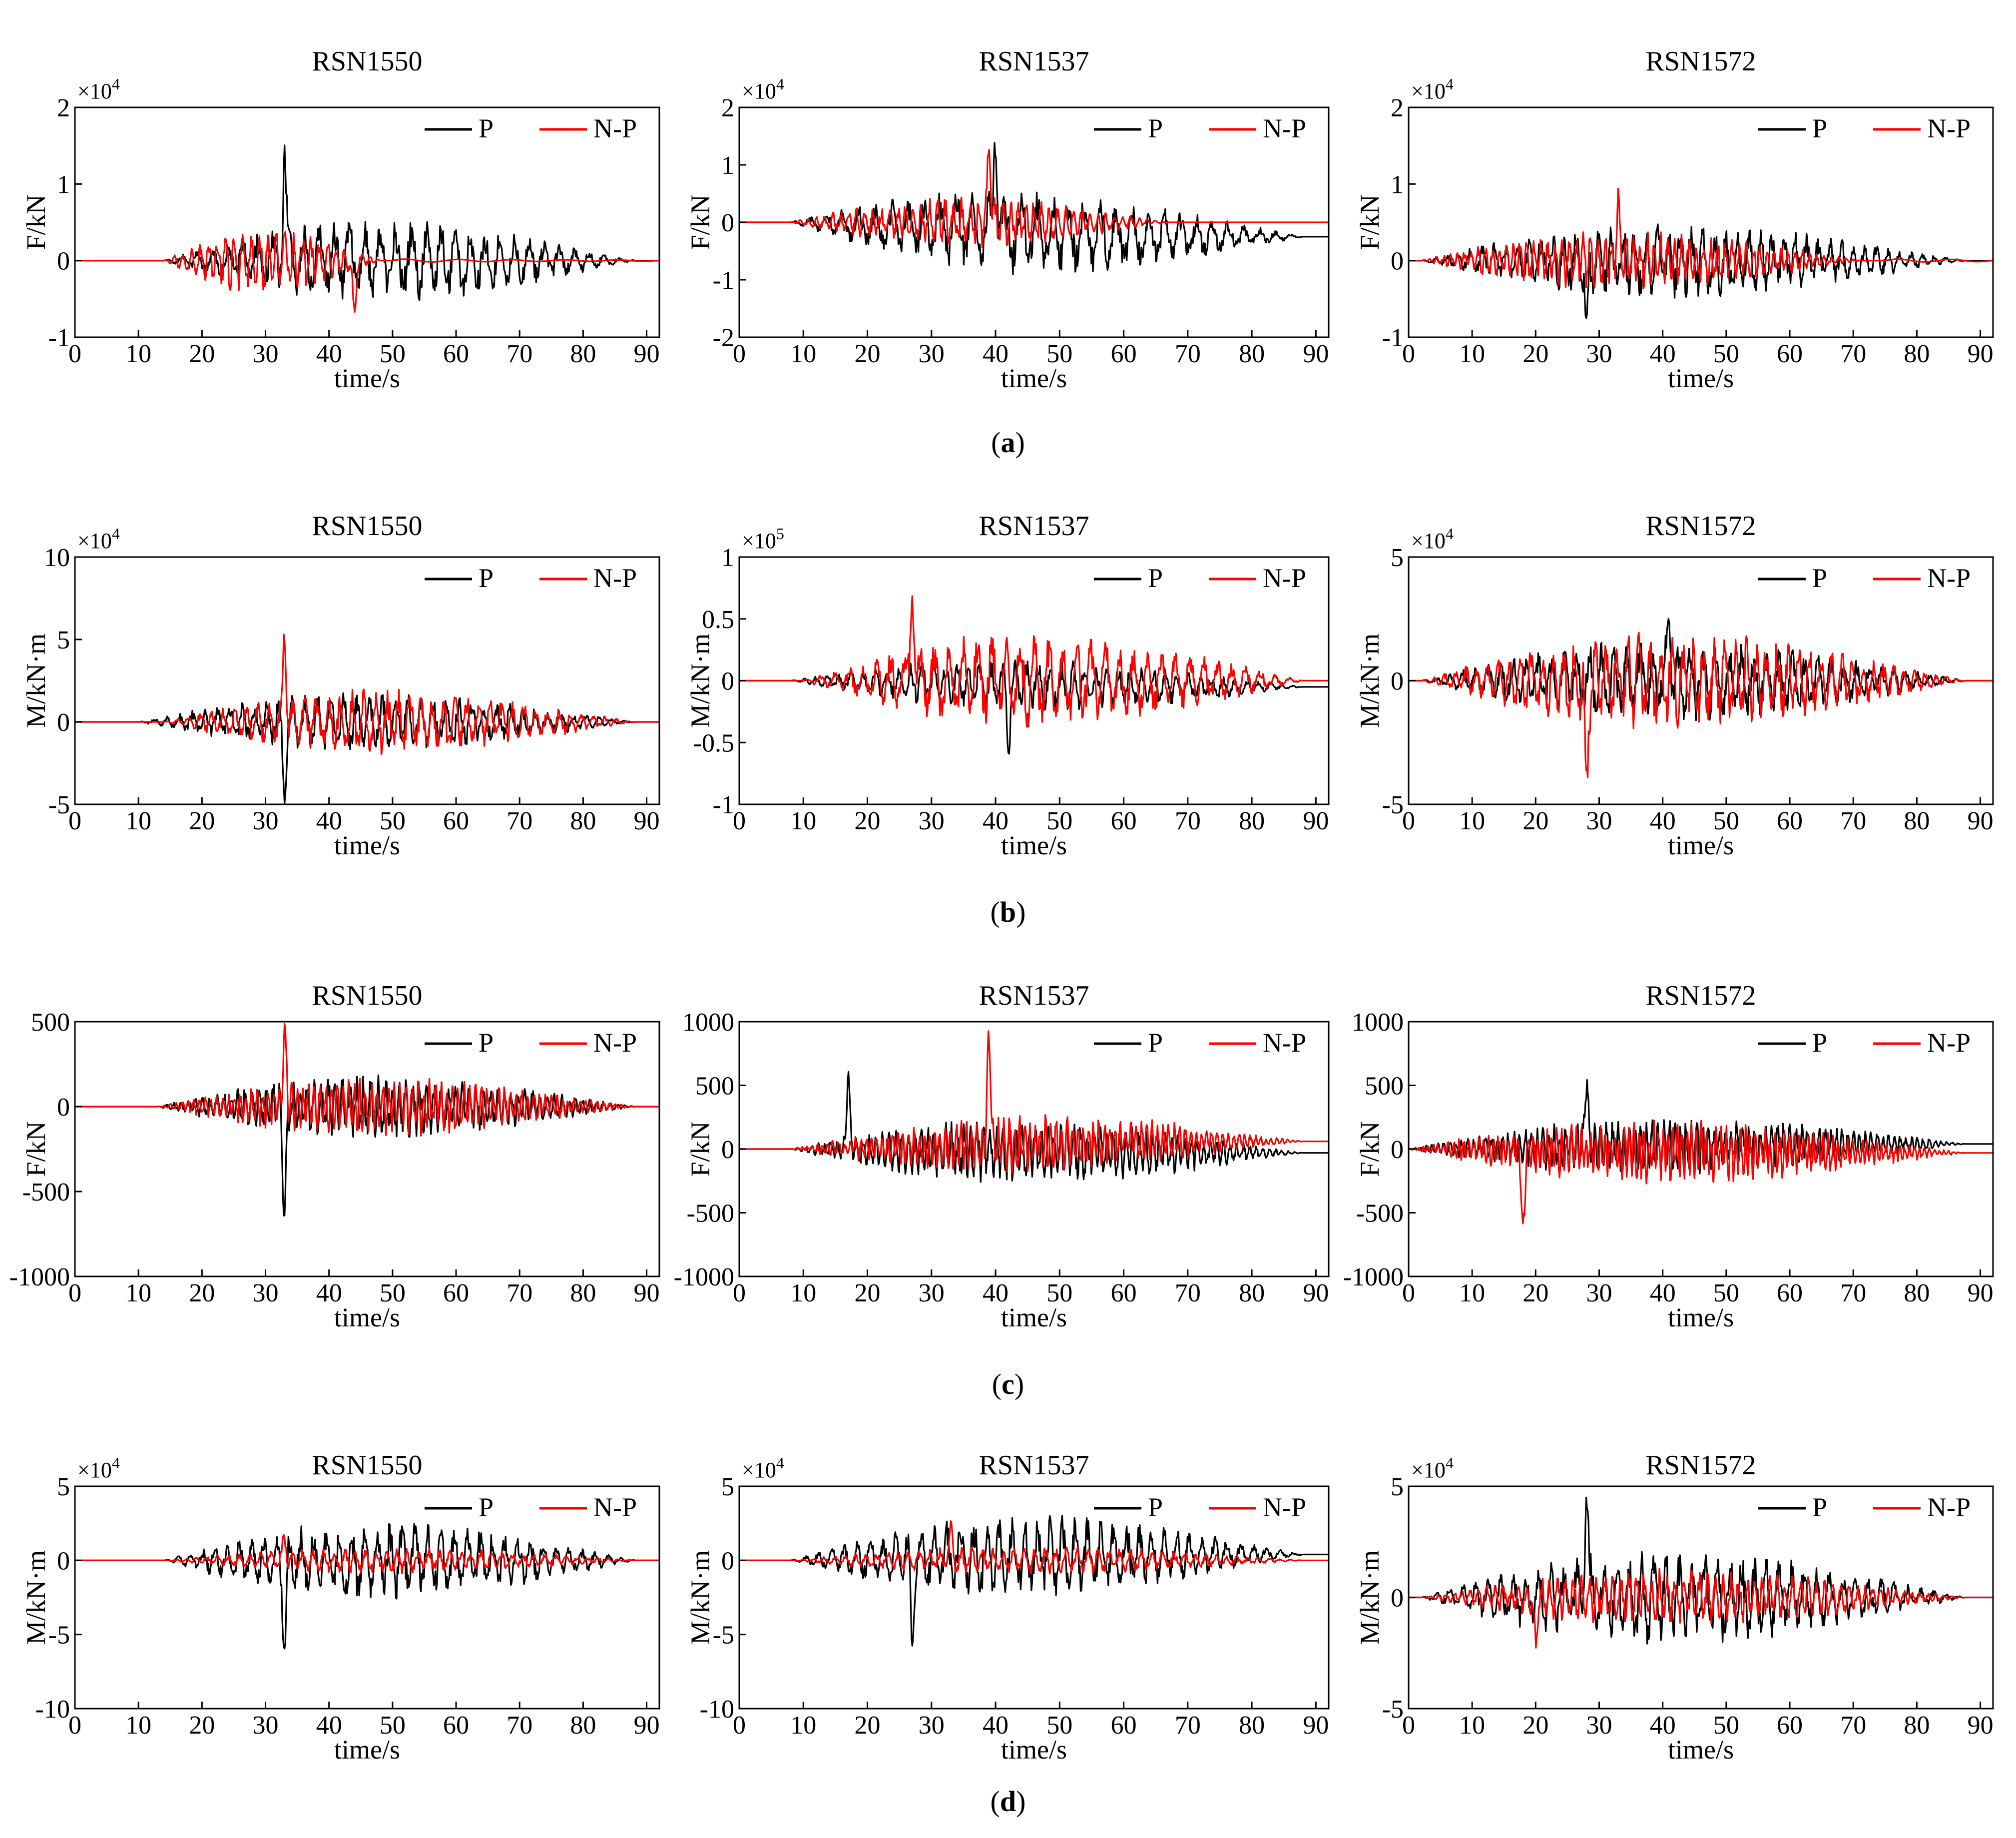 This screenshot has width=2016, height=1838. Describe the element at coordinates (1373, 1277) in the screenshot. I see `y-tick-label: -1000` at that location.